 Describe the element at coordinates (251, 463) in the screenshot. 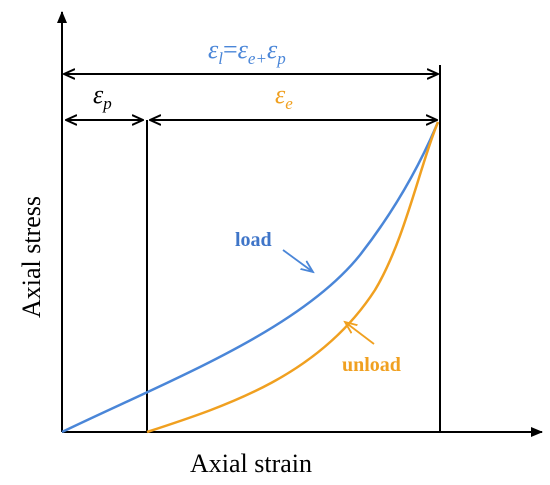

I see `x-axis-label: Axial strain` at that location.